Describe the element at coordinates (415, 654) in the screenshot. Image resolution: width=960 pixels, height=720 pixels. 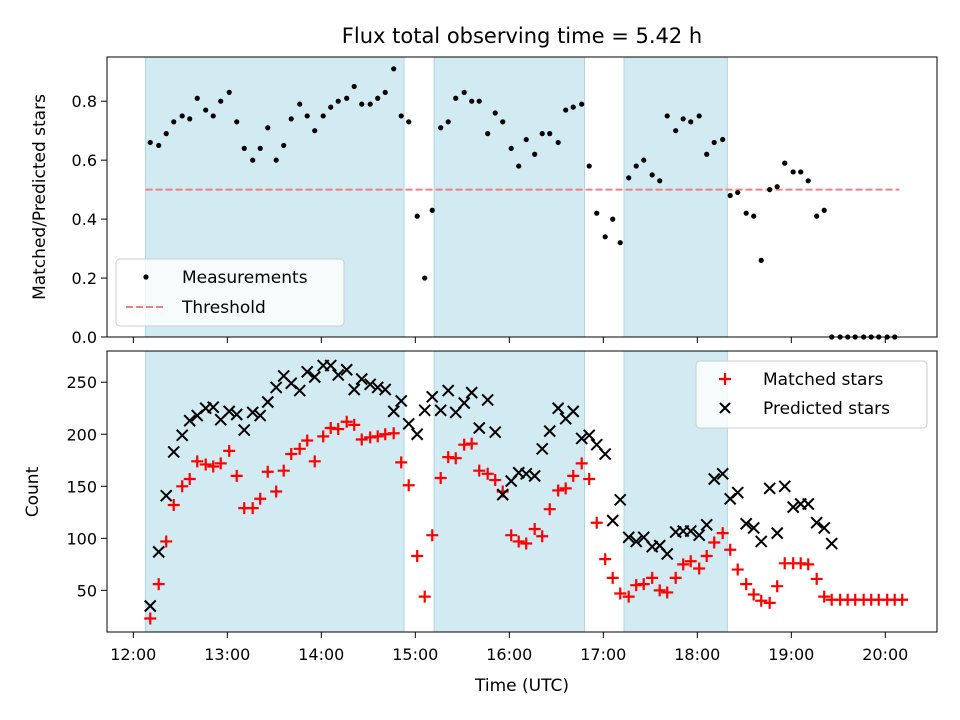
I see `x-tick-label: 15:00` at that location.